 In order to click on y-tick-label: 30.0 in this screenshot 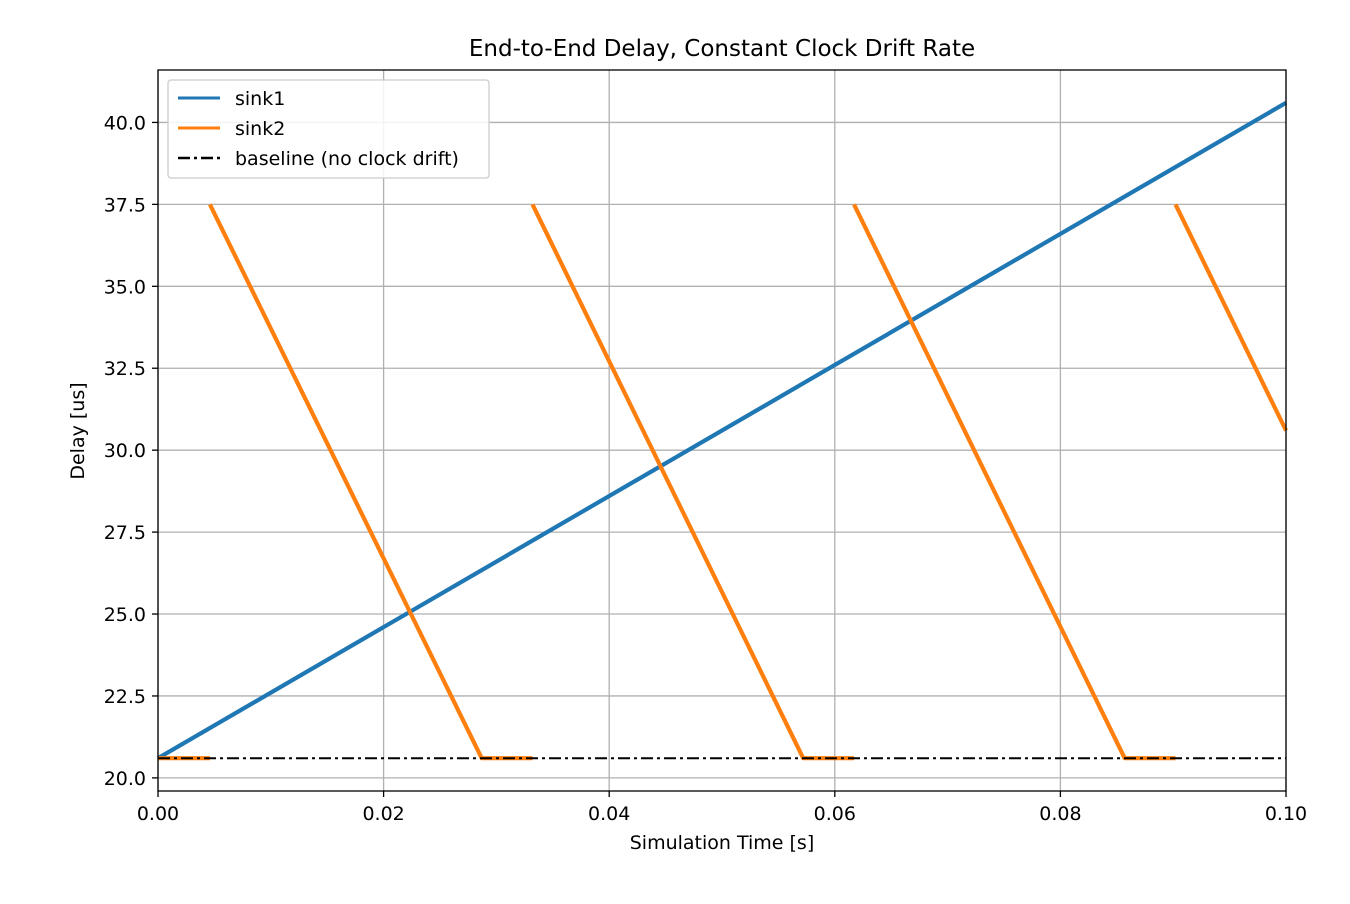, I will do `click(125, 451)`.